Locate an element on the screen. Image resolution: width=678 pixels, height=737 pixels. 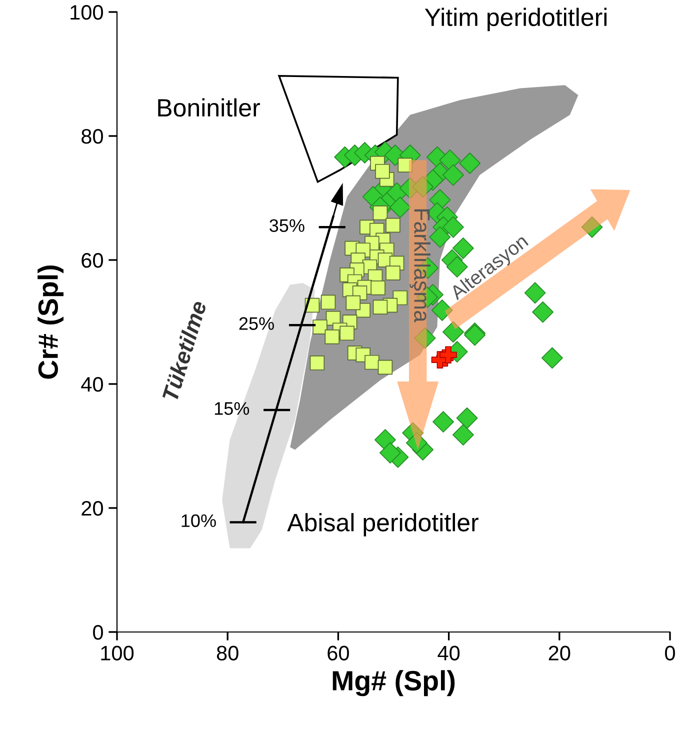
y-tick-label: 100 is located at coordinates (86, 12).